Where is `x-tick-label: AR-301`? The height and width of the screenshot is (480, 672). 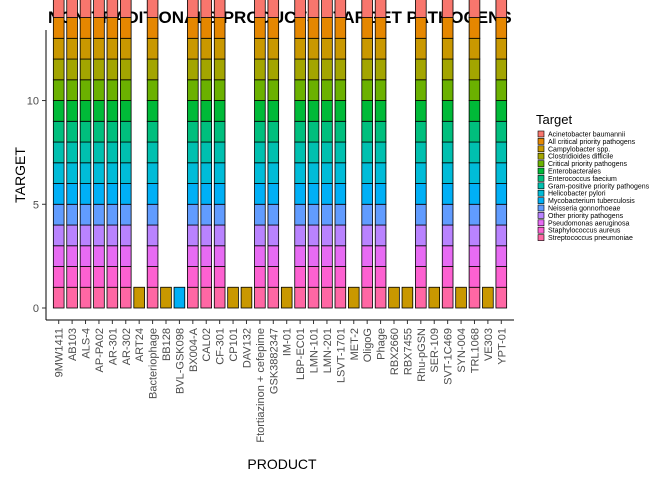
x-tick-label: AR-301 is located at coordinates (113, 346).